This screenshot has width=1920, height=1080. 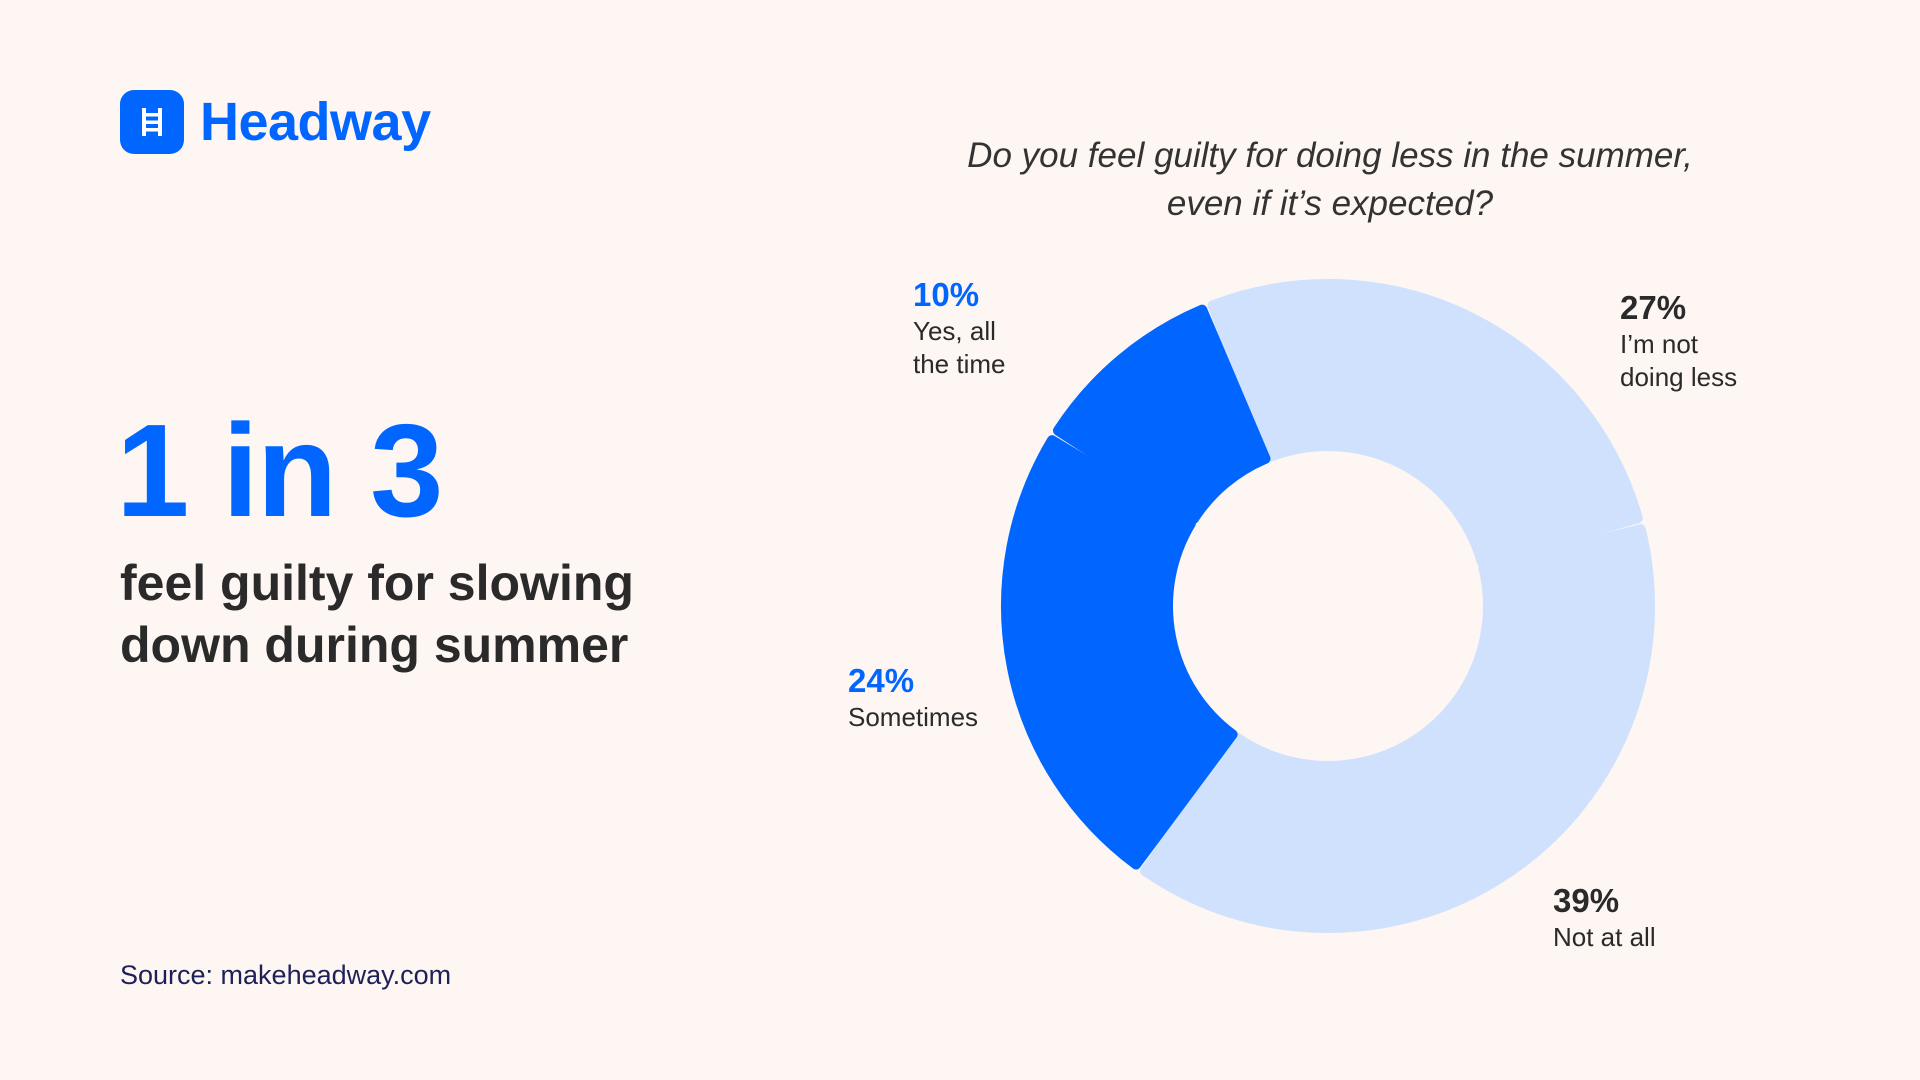 I want to click on slice-category: Not at all, so click(x=1604, y=937).